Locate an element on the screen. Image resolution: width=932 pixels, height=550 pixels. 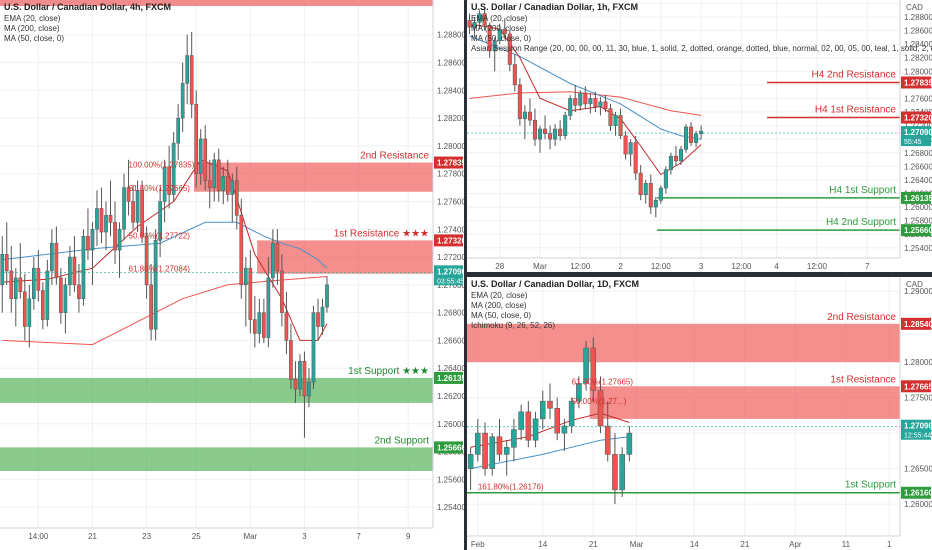
price-tick-label: 1.26400 is located at coordinates (918, 180).